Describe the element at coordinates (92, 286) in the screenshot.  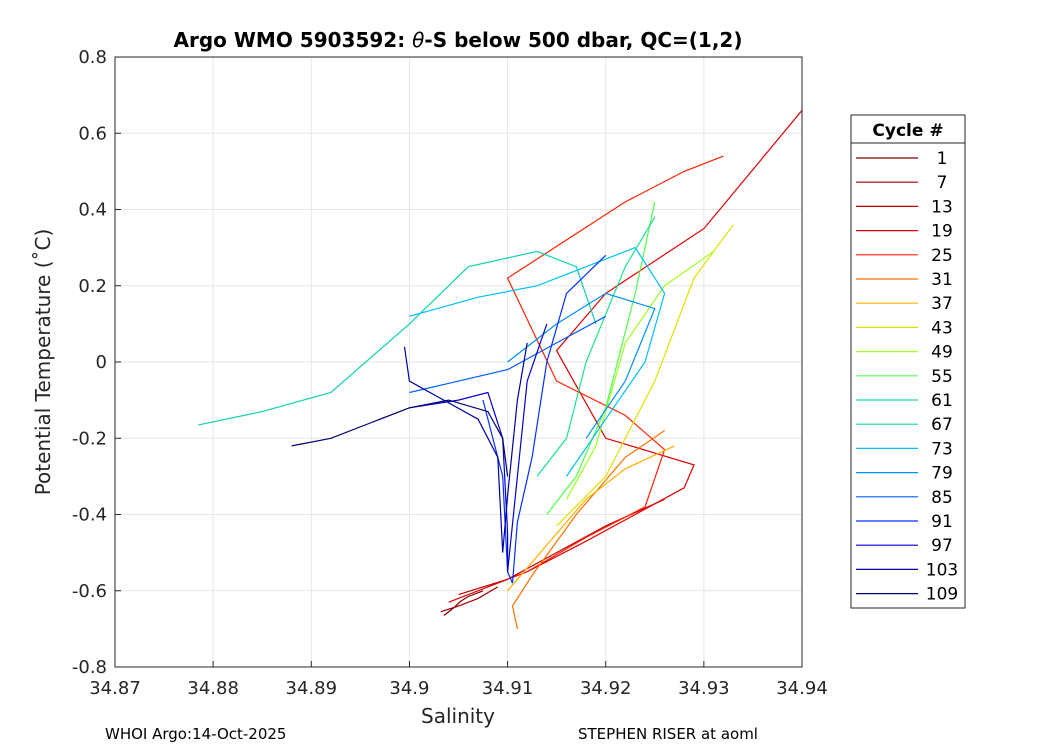
I see `y-tick-label: 0.2` at that location.